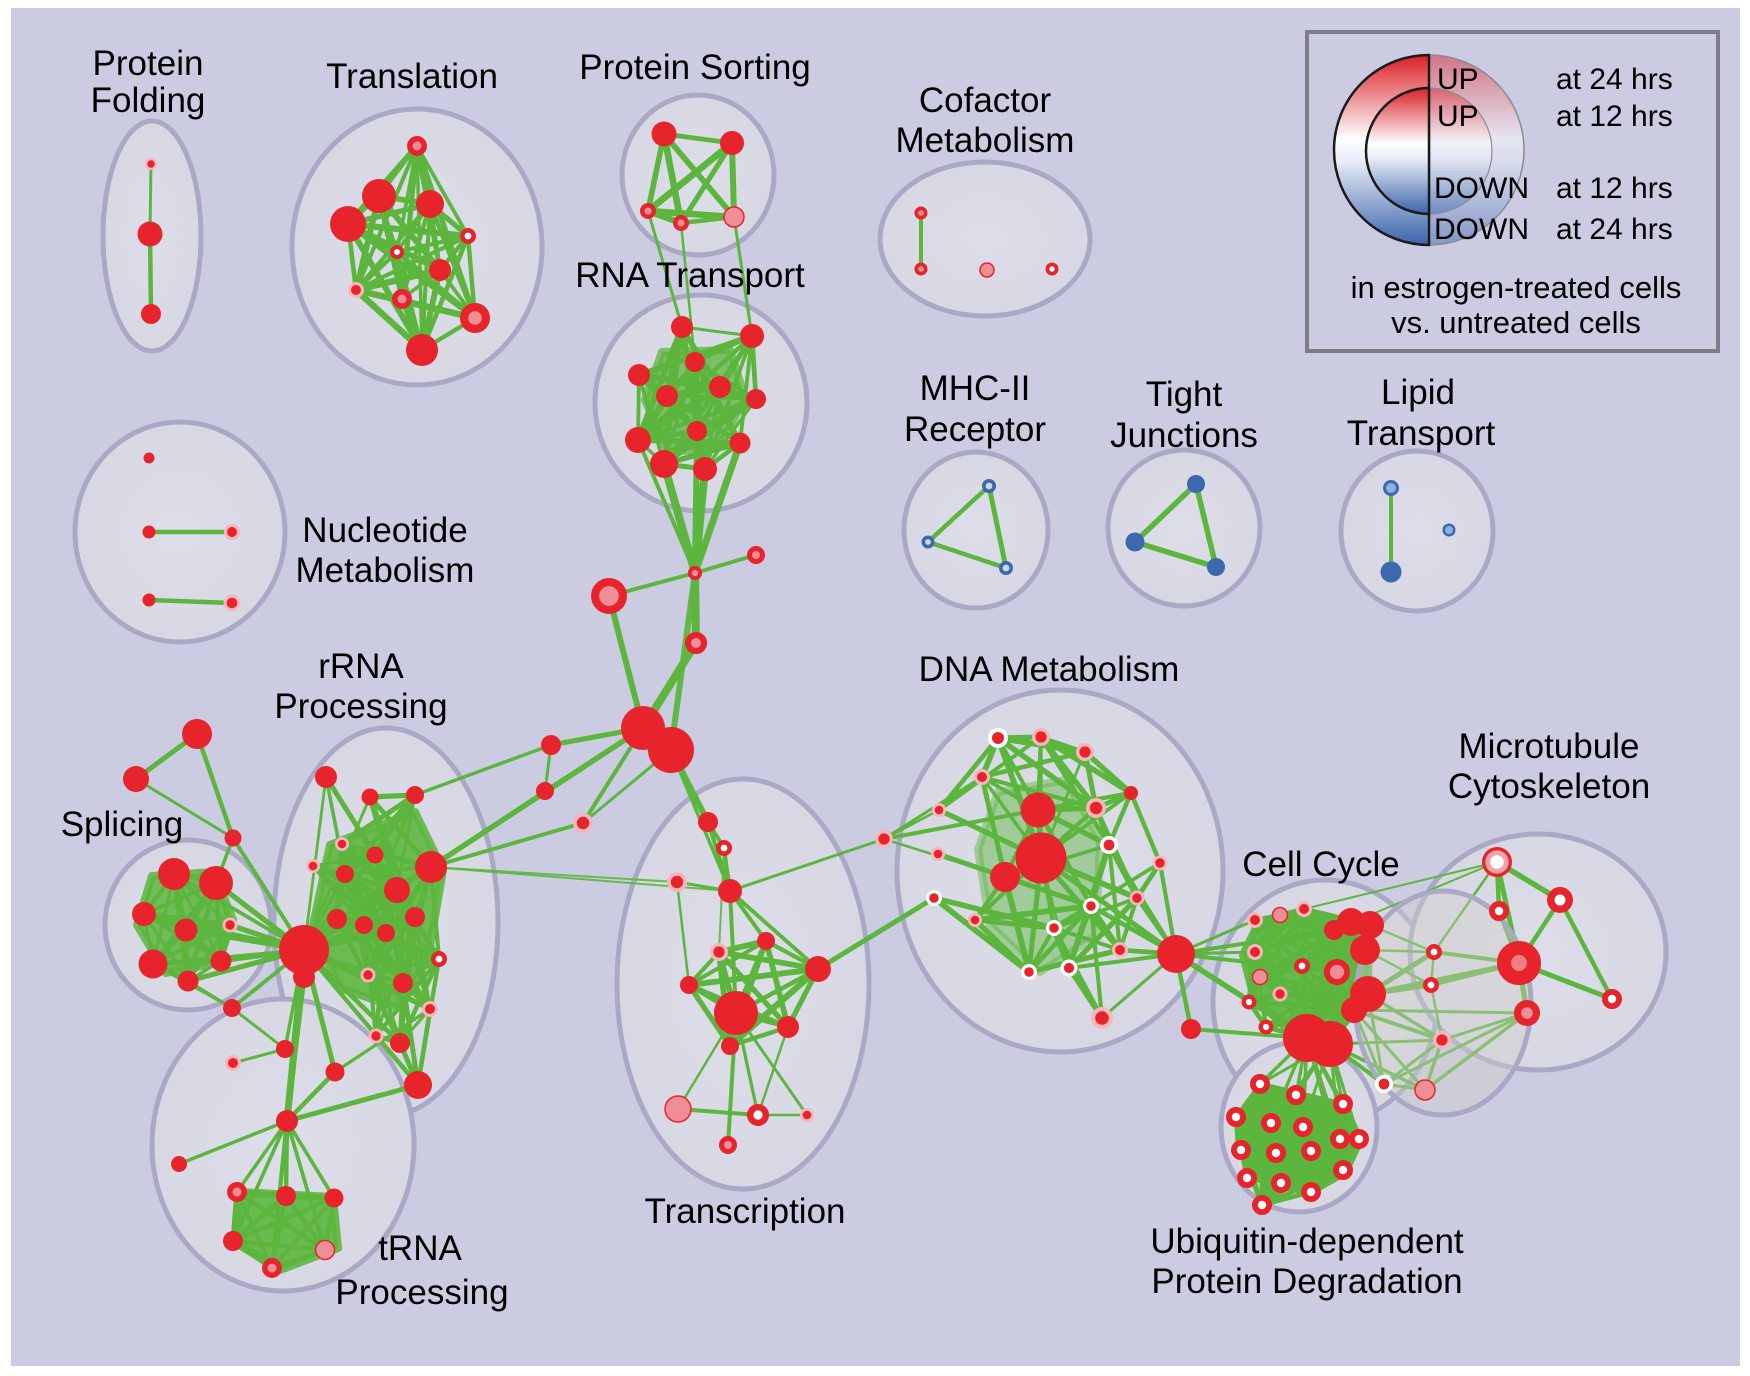  Describe the element at coordinates (1307, 1241) in the screenshot. I see `svg-text: Ubiquitin-dependent` at that location.